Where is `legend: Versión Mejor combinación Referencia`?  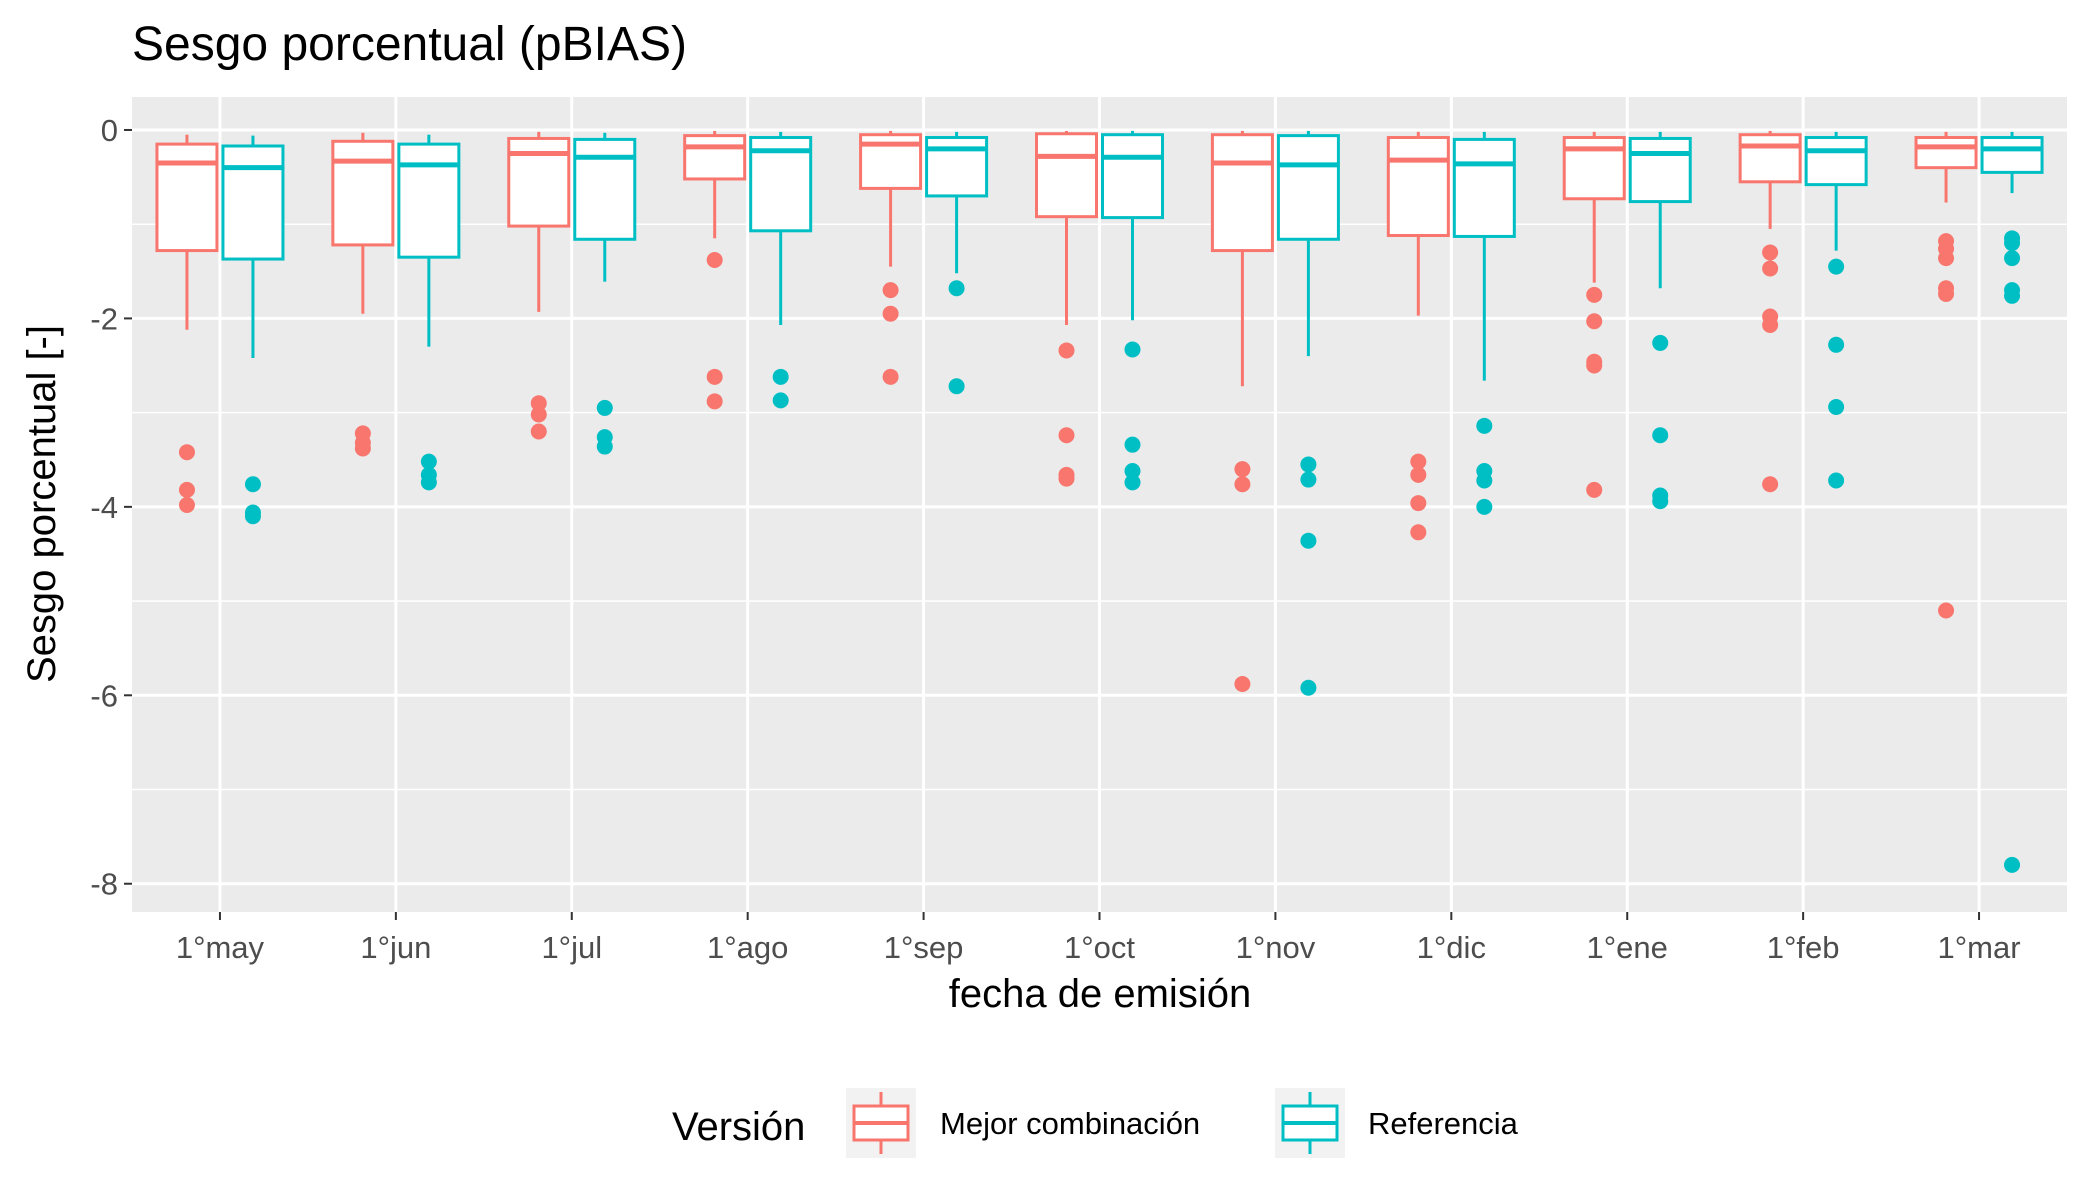 legend: Versión Mejor combinación Referencia is located at coordinates (1095, 1123).